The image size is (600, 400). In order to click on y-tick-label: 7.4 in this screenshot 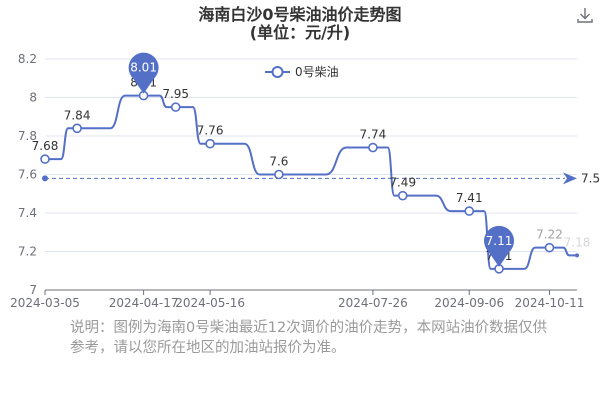, I will do `click(27, 213)`.